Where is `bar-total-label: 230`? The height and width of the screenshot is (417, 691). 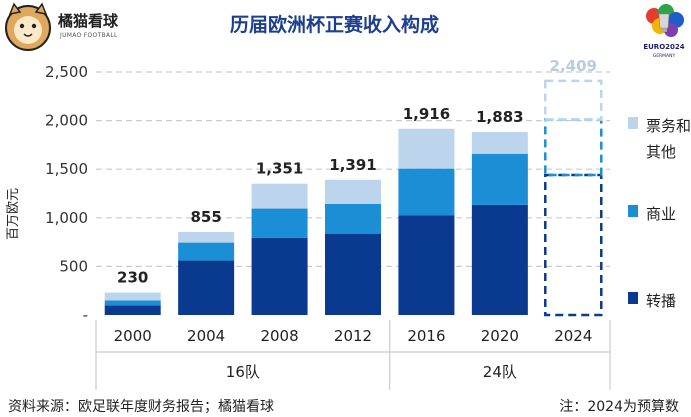 bar-total-label: 230 is located at coordinates (132, 278).